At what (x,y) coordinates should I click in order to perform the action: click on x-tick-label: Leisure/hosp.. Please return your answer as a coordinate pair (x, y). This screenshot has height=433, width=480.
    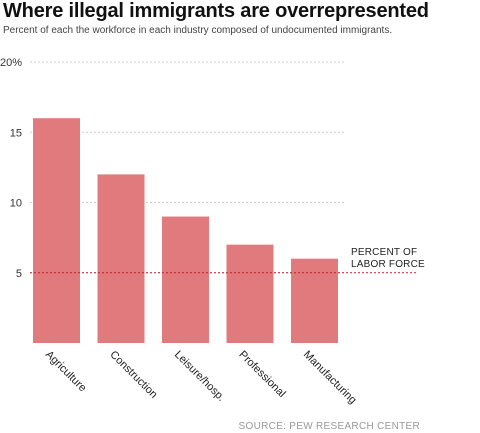
    Looking at the image, I should click on (199, 376).